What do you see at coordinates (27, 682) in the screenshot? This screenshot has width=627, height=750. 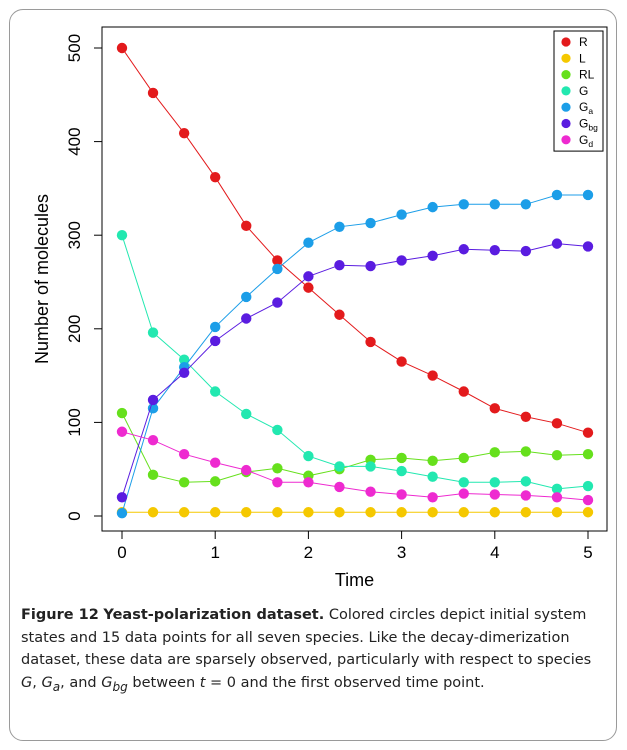 I see `caption-species-g: G` at bounding box center [27, 682].